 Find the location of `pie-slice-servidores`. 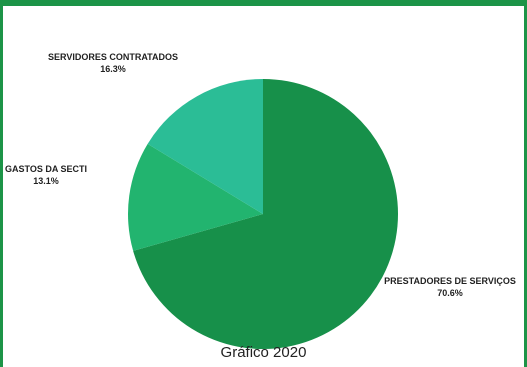

pie-slice-servidores is located at coordinates (205, 146).